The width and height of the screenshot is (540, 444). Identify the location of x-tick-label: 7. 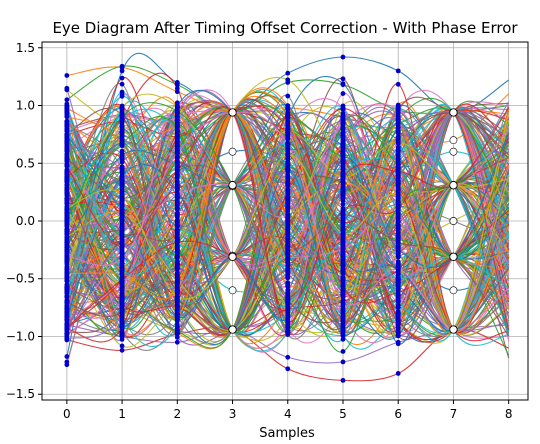
(454, 414).